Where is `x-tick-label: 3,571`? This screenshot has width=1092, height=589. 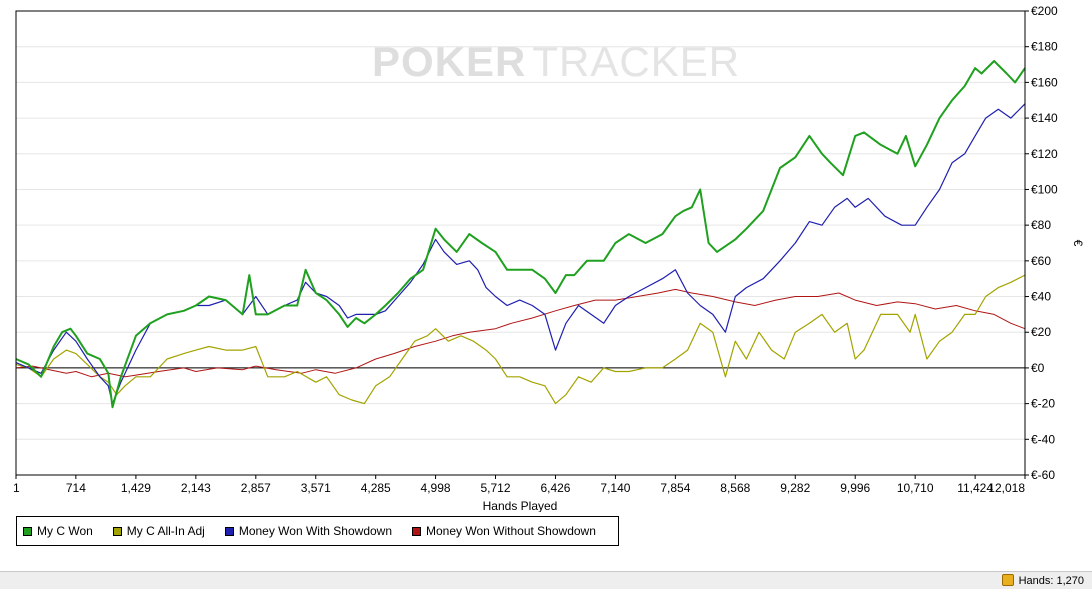
x-tick-label: 3,571 is located at coordinates (316, 488).